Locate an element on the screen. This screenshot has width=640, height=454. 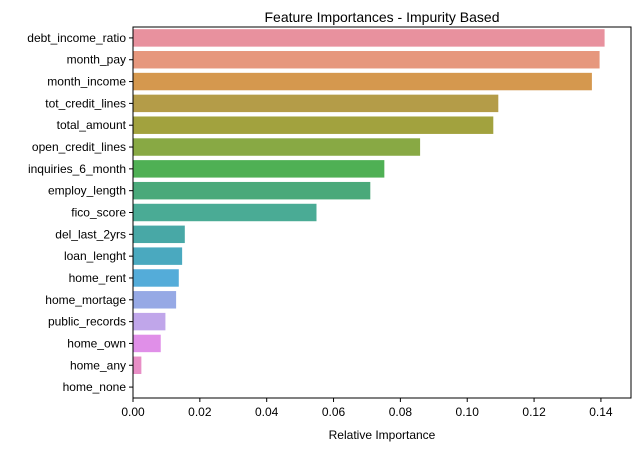
bar-loan_lenght is located at coordinates (158, 256).